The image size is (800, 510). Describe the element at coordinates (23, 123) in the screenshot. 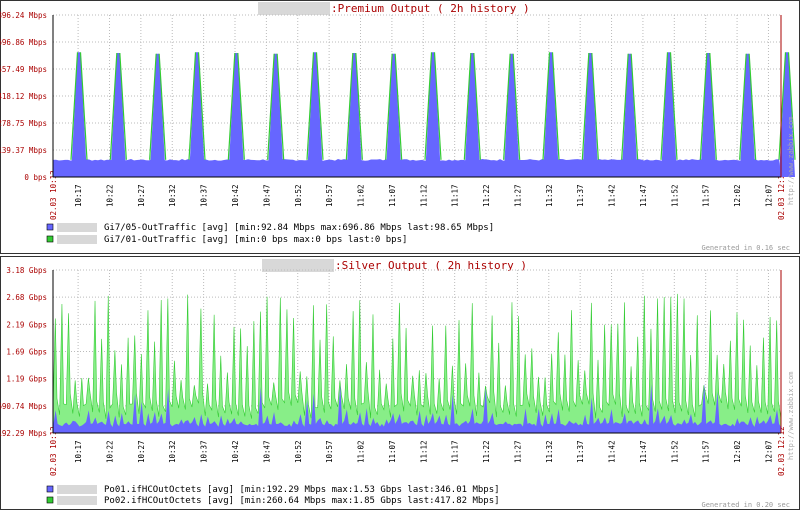

I see `y-tick-label: 278.75 Mbps` at that location.